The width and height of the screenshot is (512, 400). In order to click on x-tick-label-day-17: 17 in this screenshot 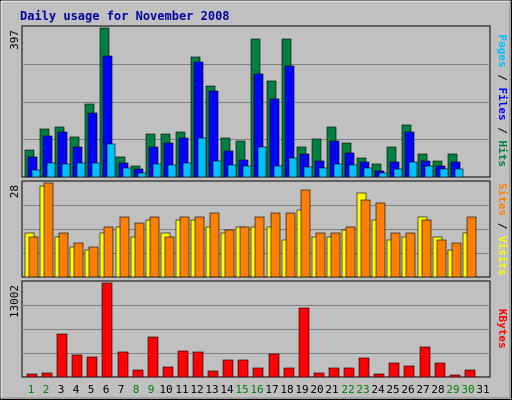, I will do `click(271, 389)`.